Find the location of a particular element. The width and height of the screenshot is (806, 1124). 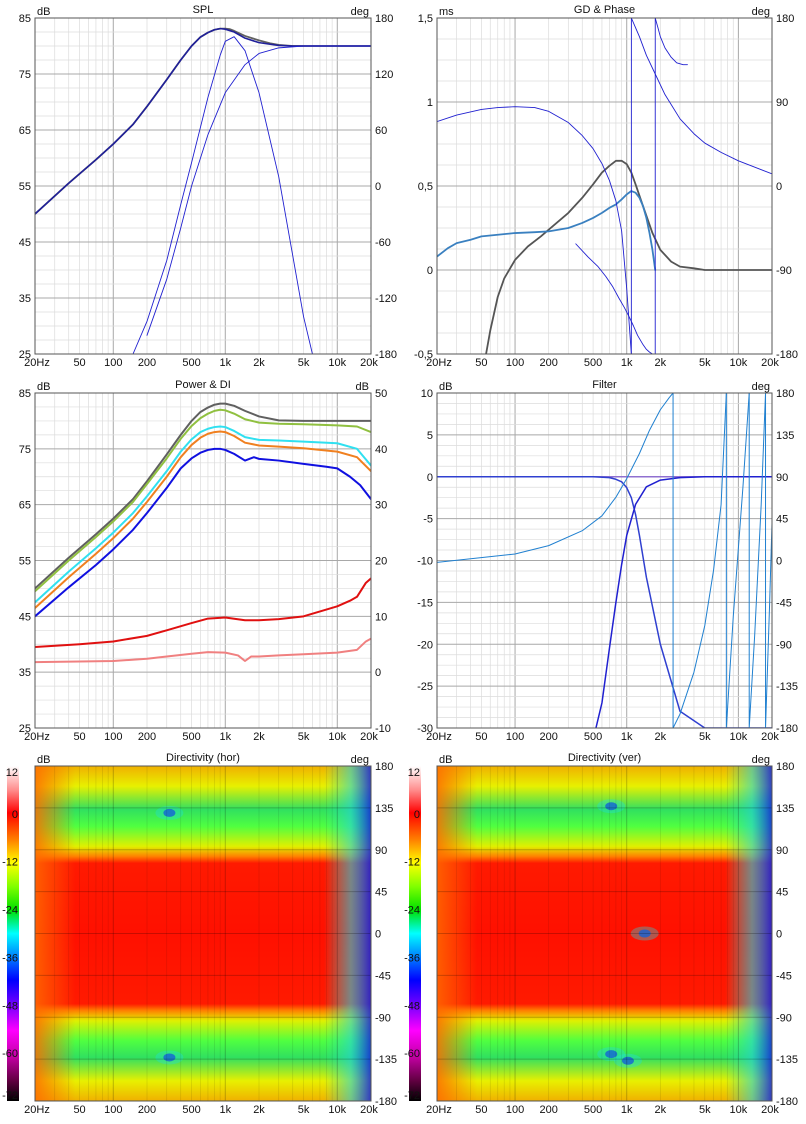

y-tick-label-right: 30 is located at coordinates (381, 506).